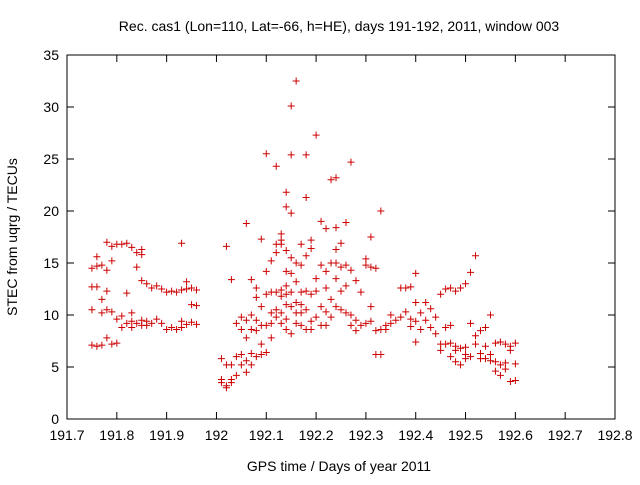 Image resolution: width=640 pixels, height=485 pixels. I want to click on x-tick-label: 191.7, so click(66, 435).